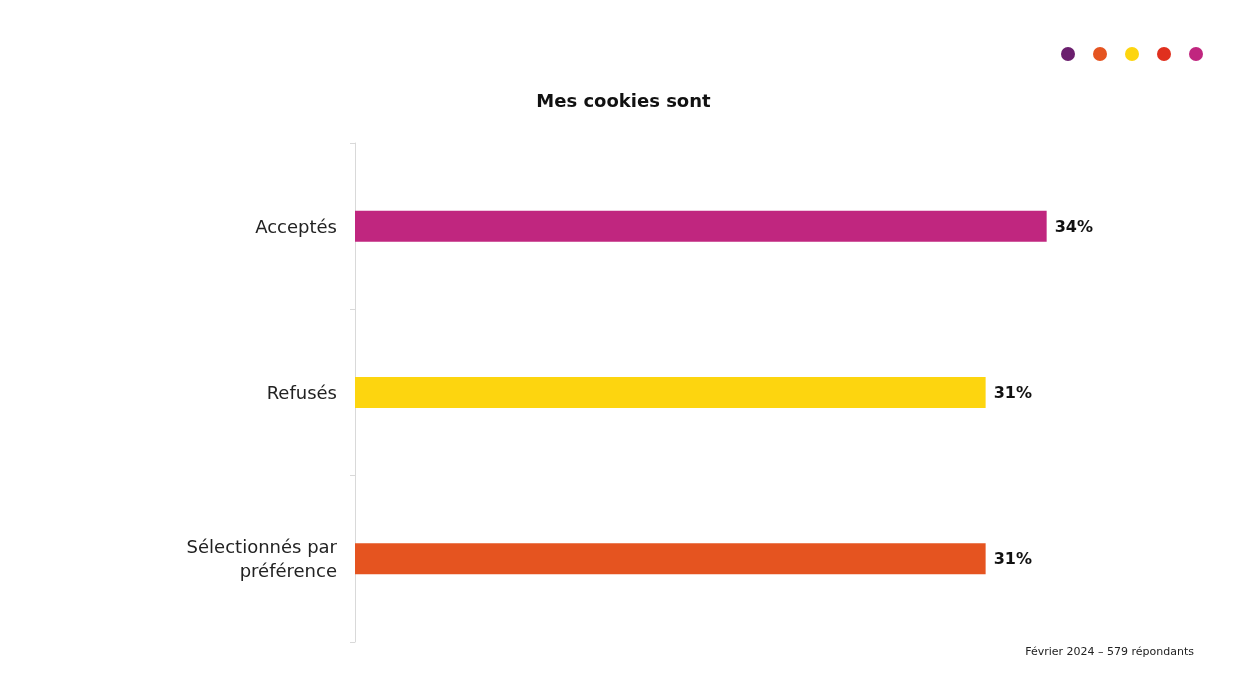 This screenshot has width=1247, height=692. Describe the element at coordinates (301, 392) in the screenshot. I see `y-tick-label: Refusés` at that location.